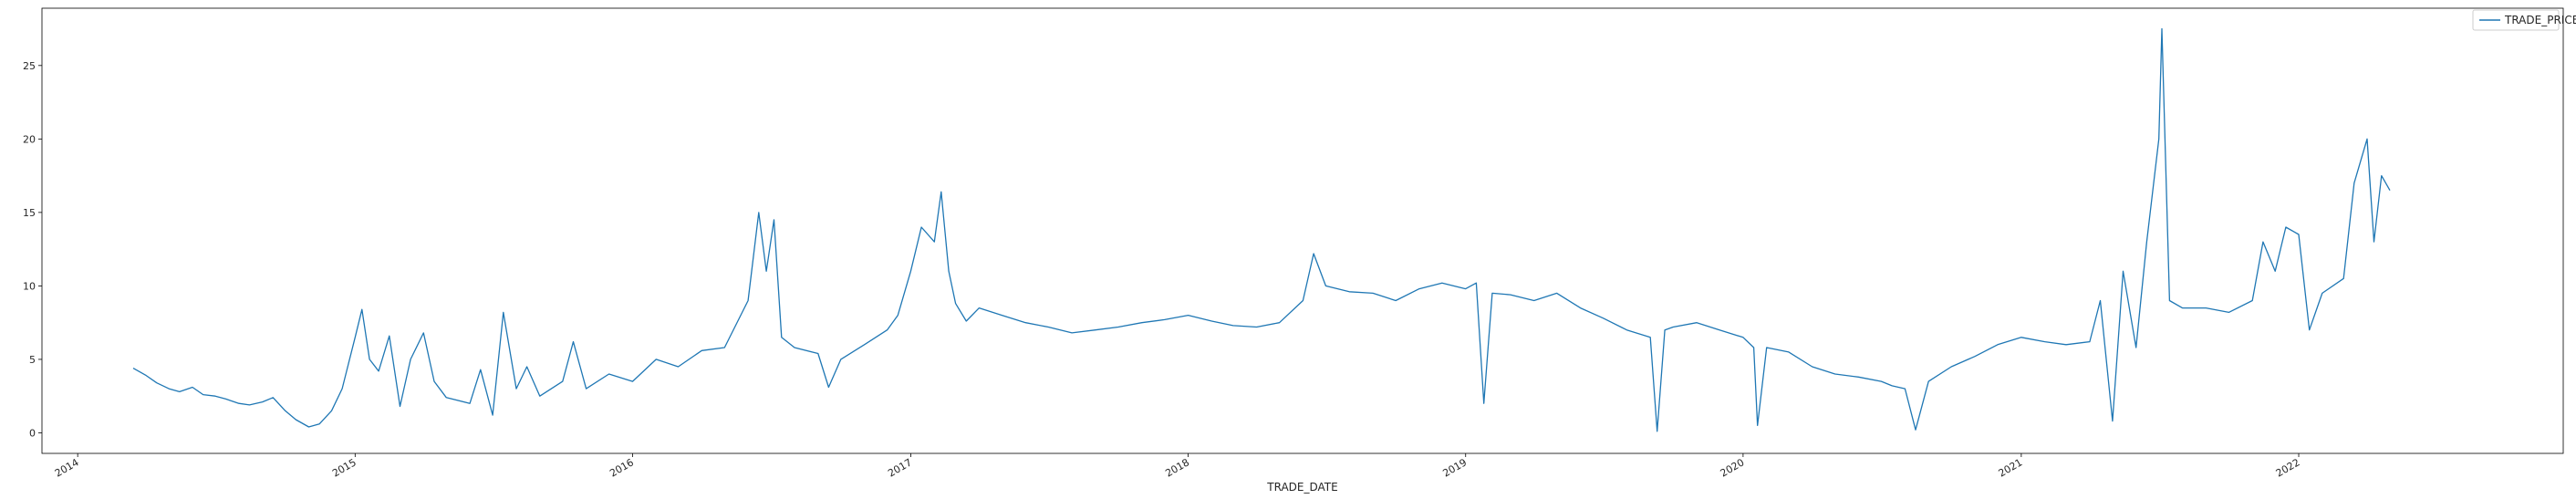 The height and width of the screenshot is (499, 2576). What do you see at coordinates (30, 213) in the screenshot?
I see `y-tick-label: 15` at bounding box center [30, 213].